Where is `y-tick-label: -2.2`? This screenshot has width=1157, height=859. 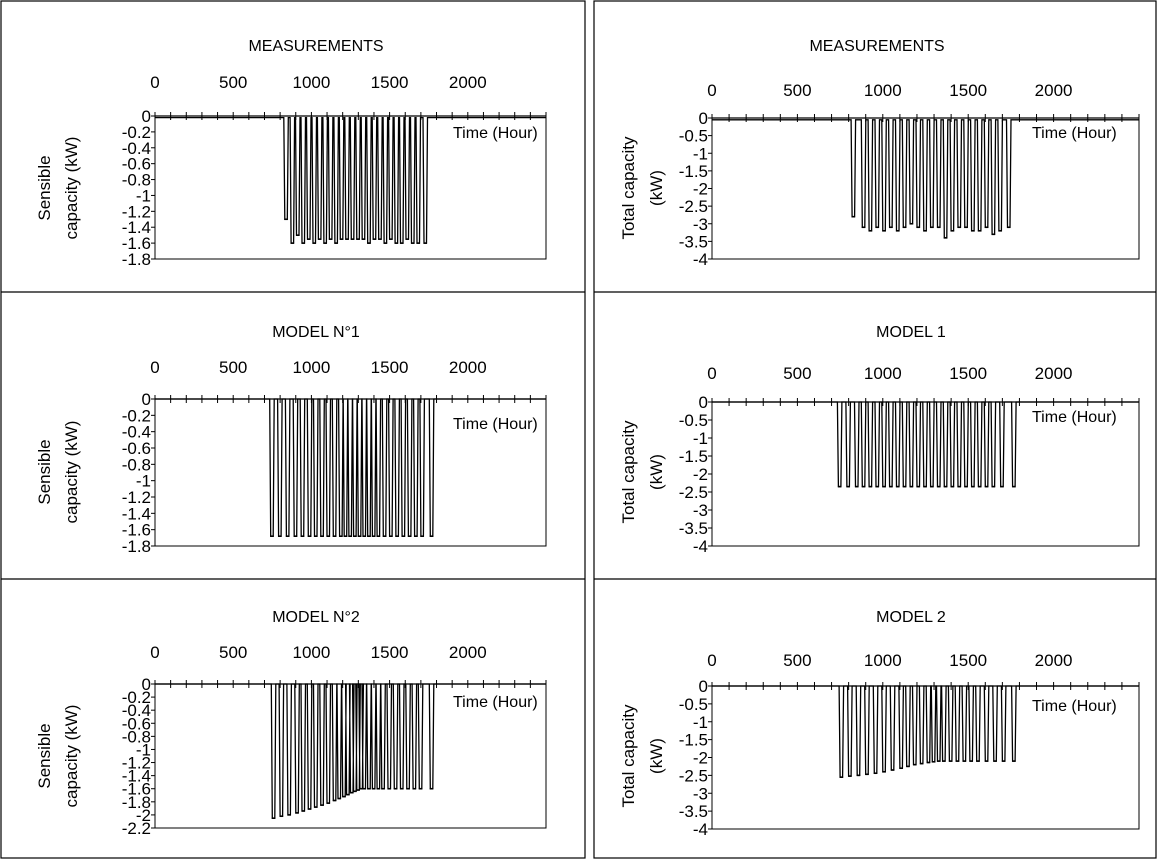
y-tick-label: -2.2 is located at coordinates (136, 828).